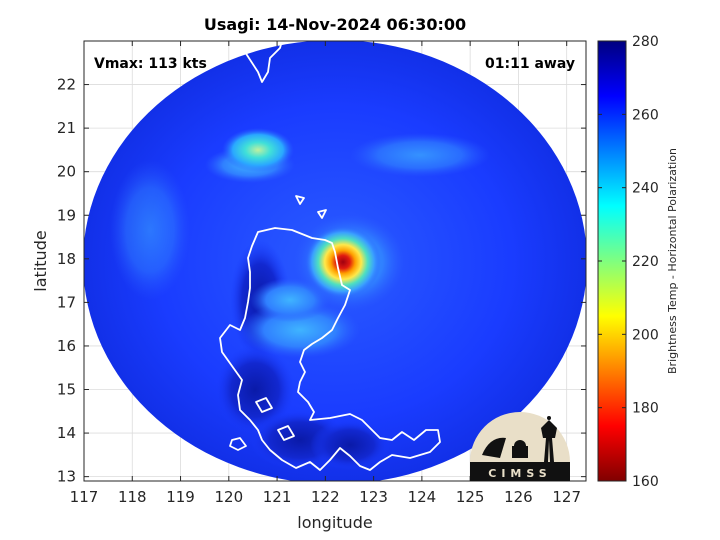 This screenshot has height=540, width=720. I want to click on y-tick-label: 20, so click(66, 172).